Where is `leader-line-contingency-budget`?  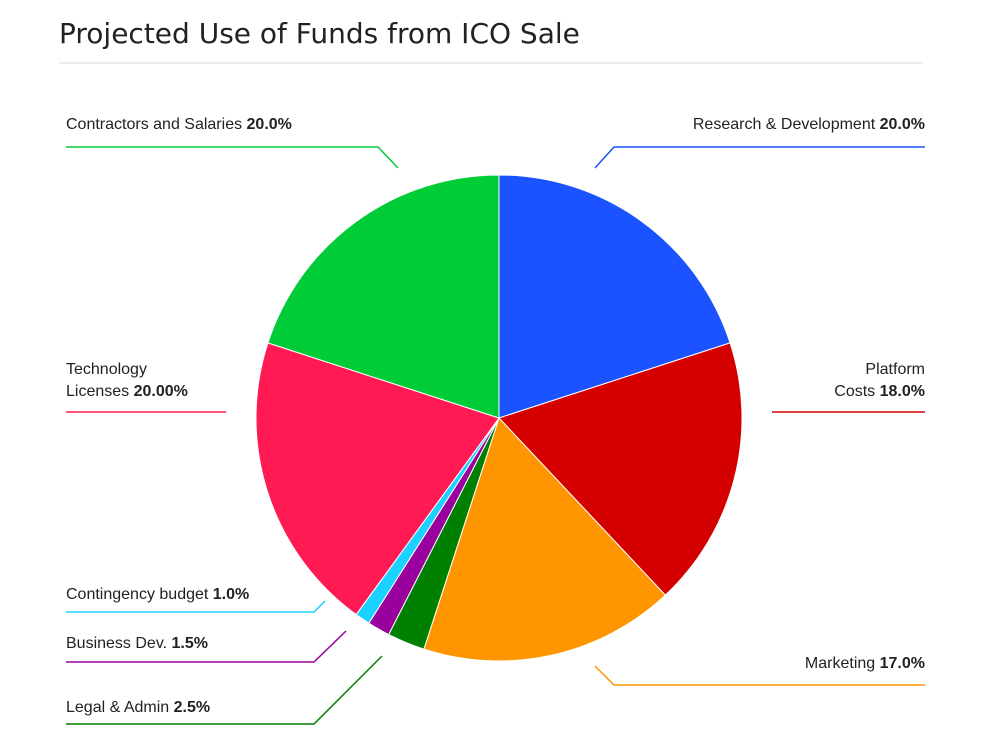 leader-line-contingency-budget is located at coordinates (196, 606).